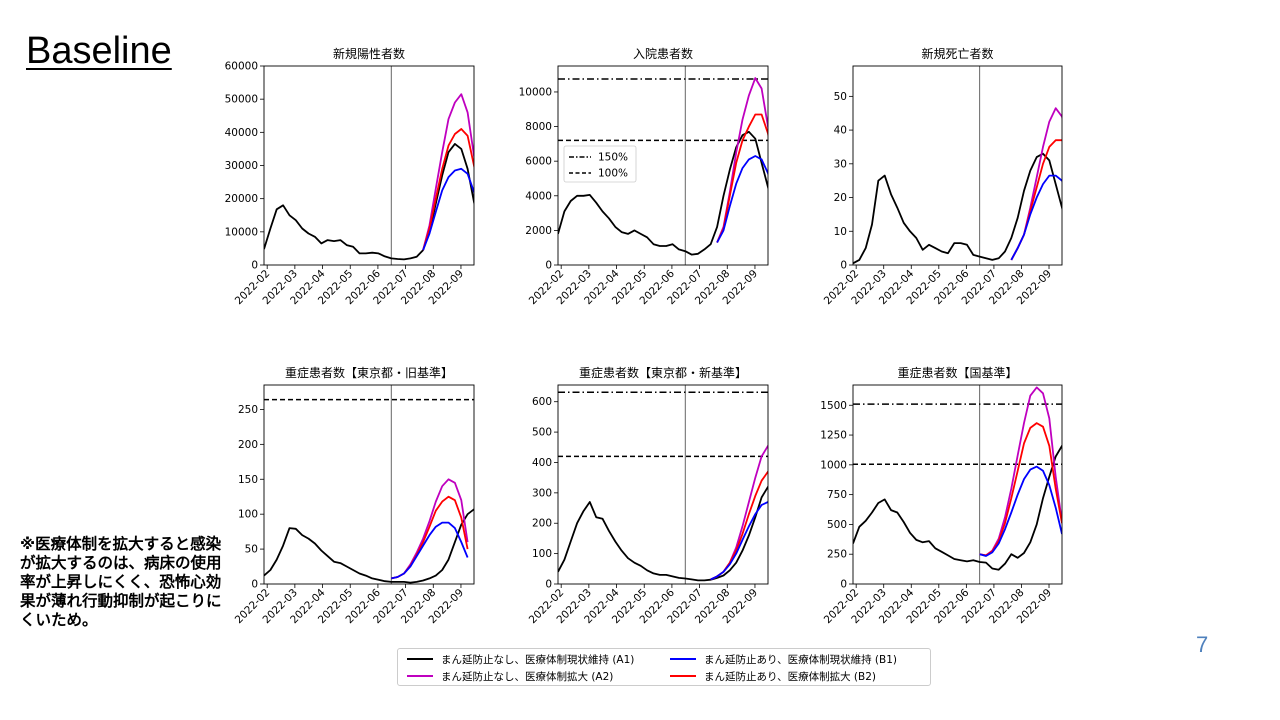 This screenshot has width=1280, height=720. Describe the element at coordinates (840, 131) in the screenshot. I see `y-tick-label: 40` at that location.